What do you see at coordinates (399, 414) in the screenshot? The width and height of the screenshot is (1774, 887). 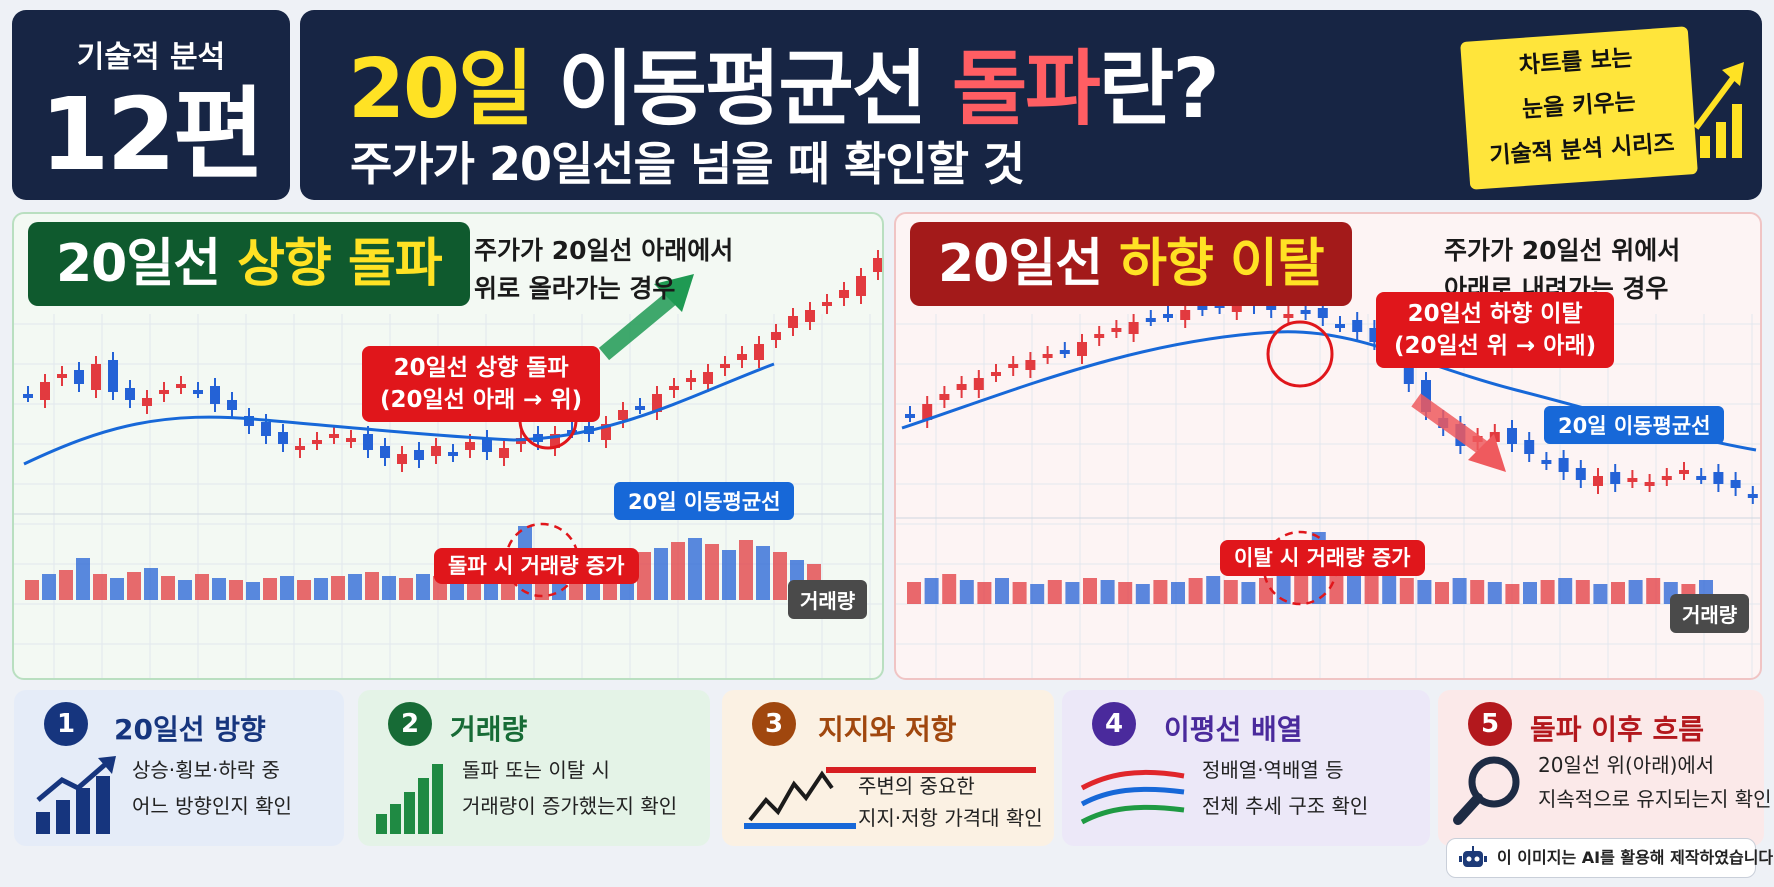 I see `ma-20-line` at bounding box center [399, 414].